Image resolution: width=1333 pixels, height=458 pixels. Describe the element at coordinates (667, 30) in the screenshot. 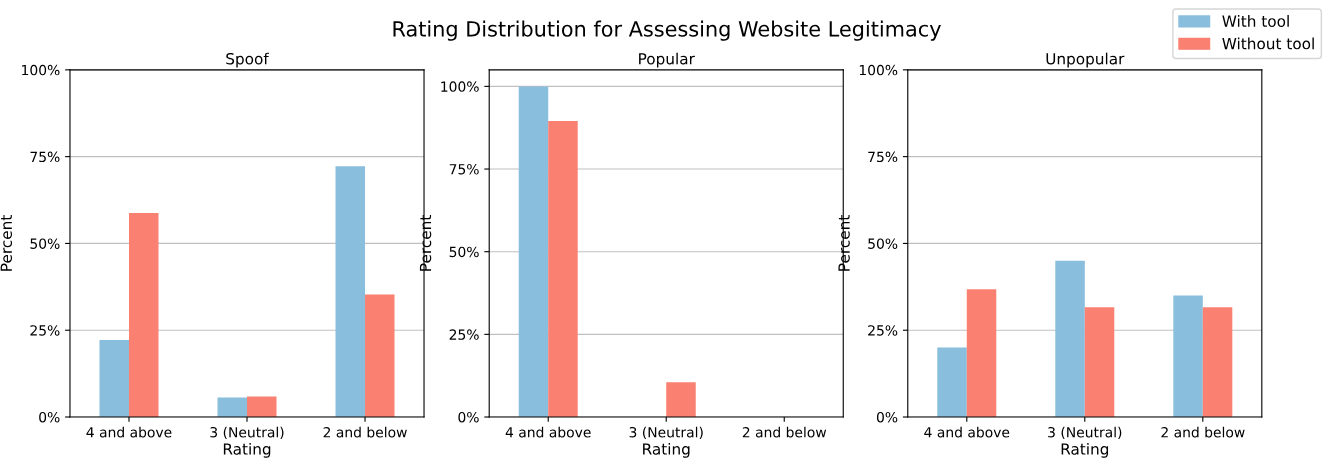

I see `text: Rating Distribution for Assessing Website Legitimacy` at that location.